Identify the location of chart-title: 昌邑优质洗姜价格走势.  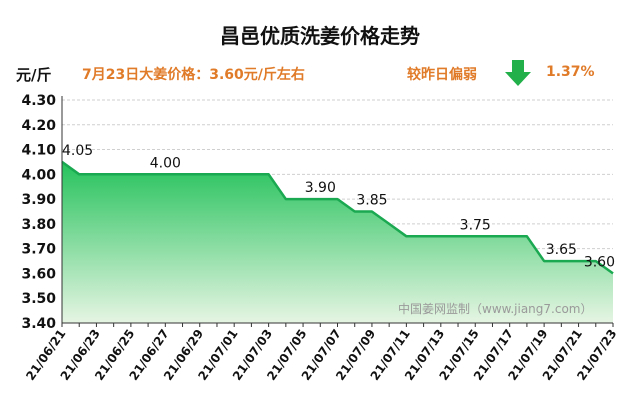
(320, 36).